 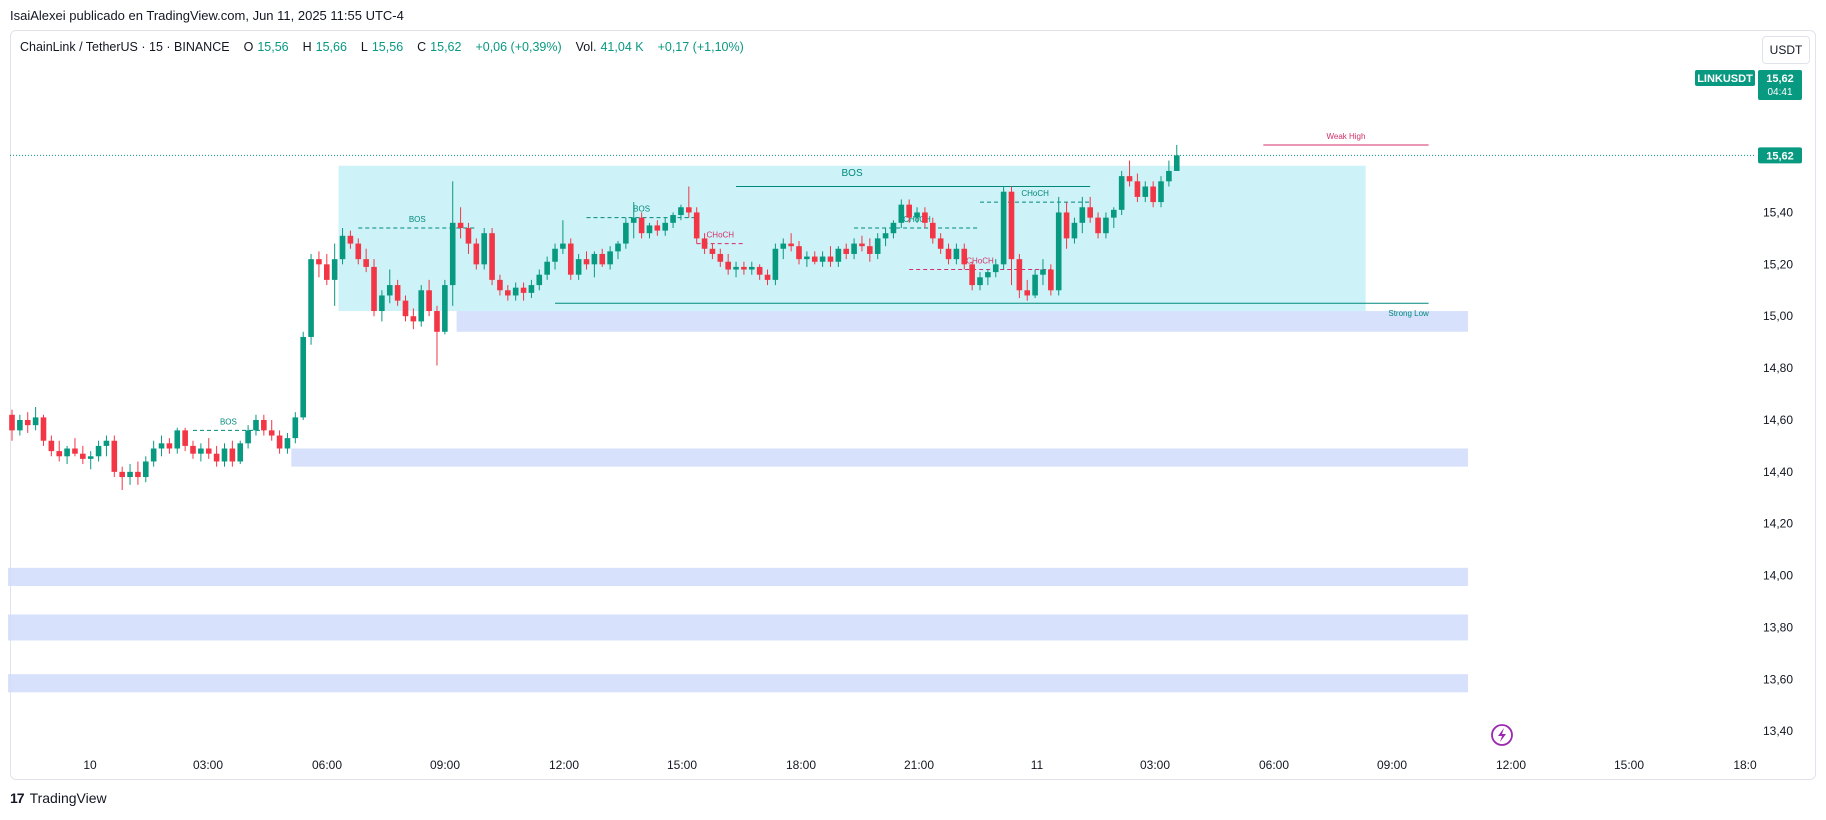 I want to click on lightning-icon, so click(x=1502, y=735).